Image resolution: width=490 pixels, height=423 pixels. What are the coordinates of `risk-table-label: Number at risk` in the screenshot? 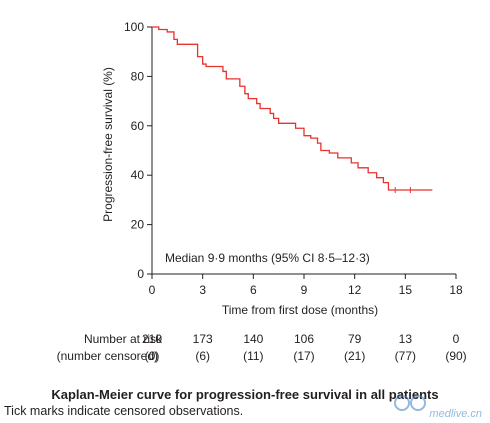 It's located at (123, 339).